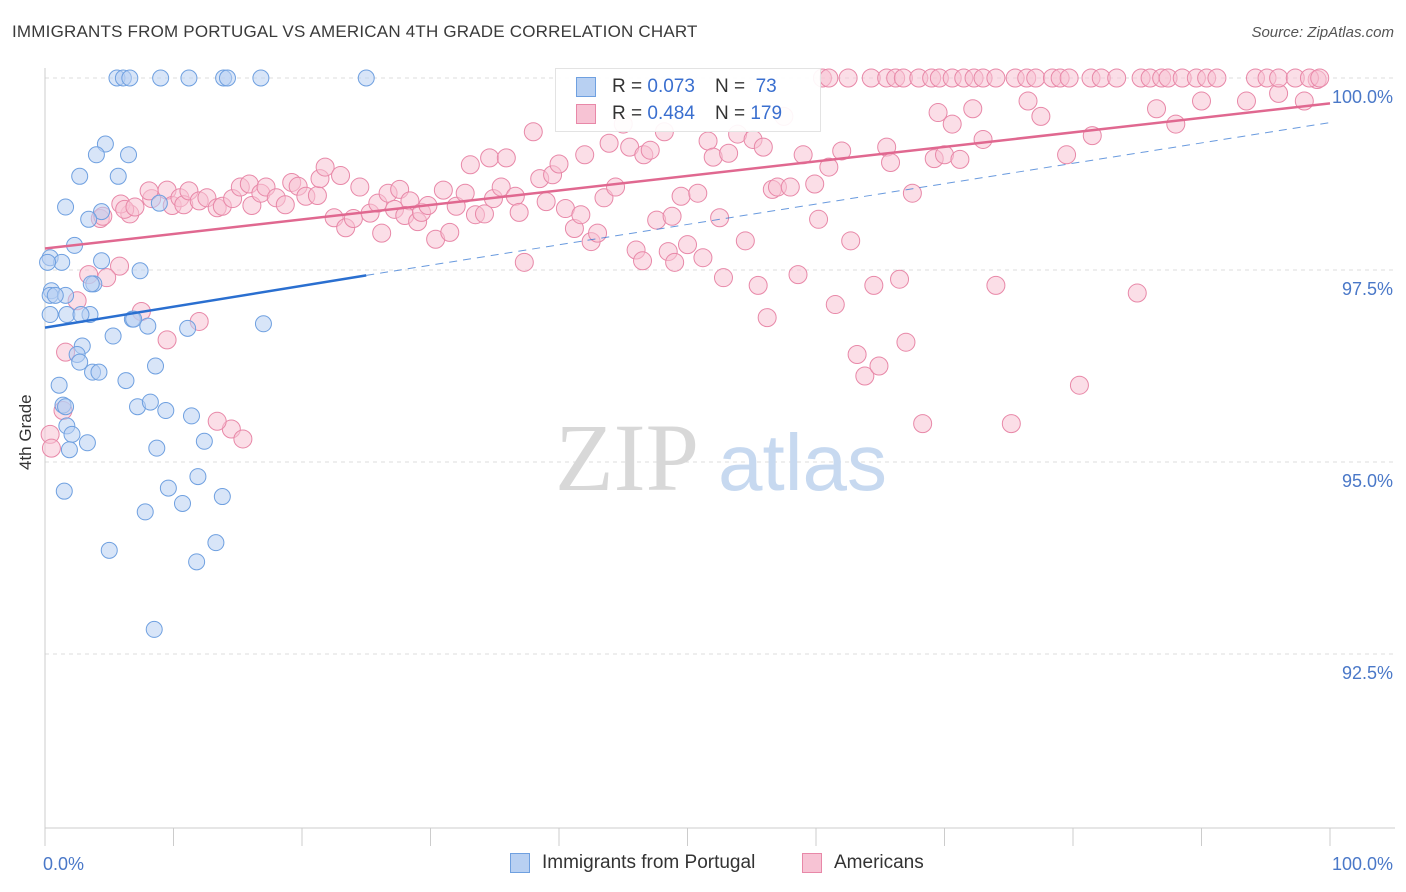 The height and width of the screenshot is (892, 1406). I want to click on legend-swatch-americans, so click(586, 114).